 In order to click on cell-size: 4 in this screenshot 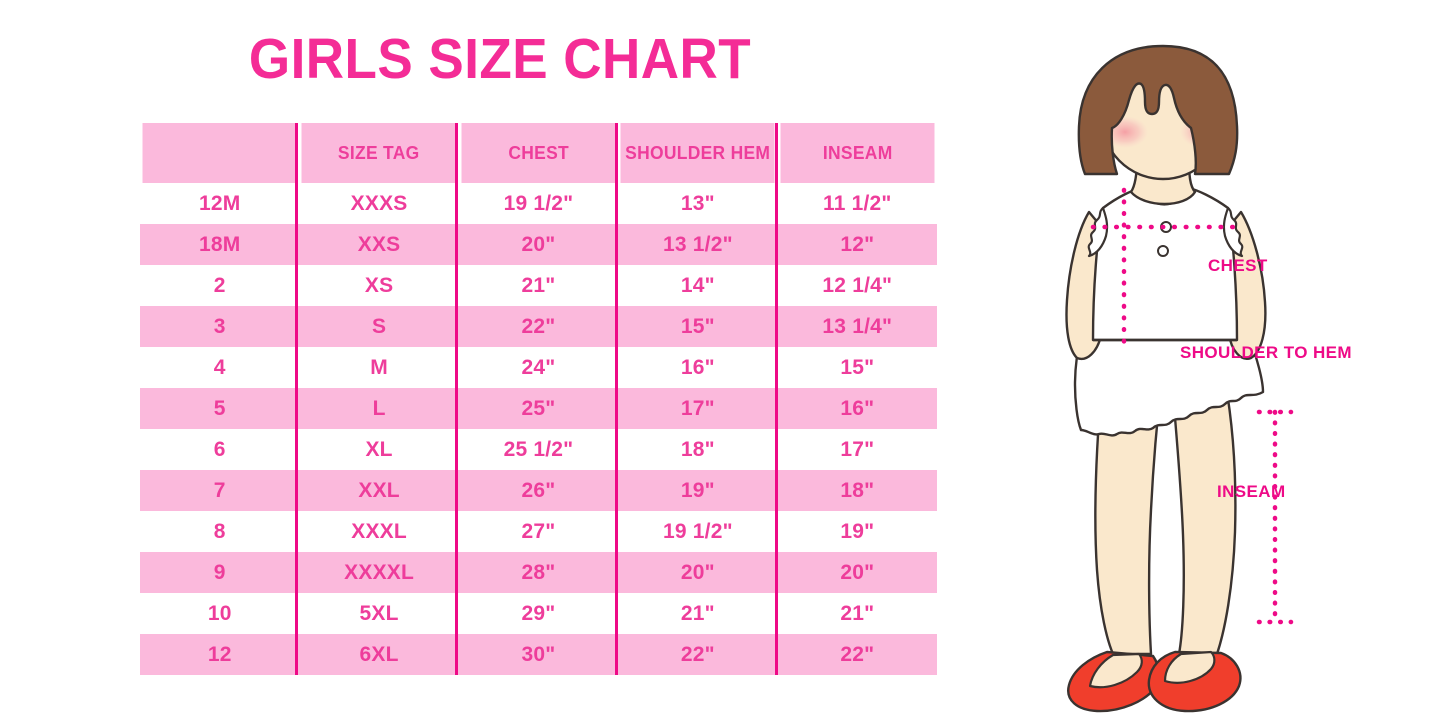, I will do `click(220, 367)`.